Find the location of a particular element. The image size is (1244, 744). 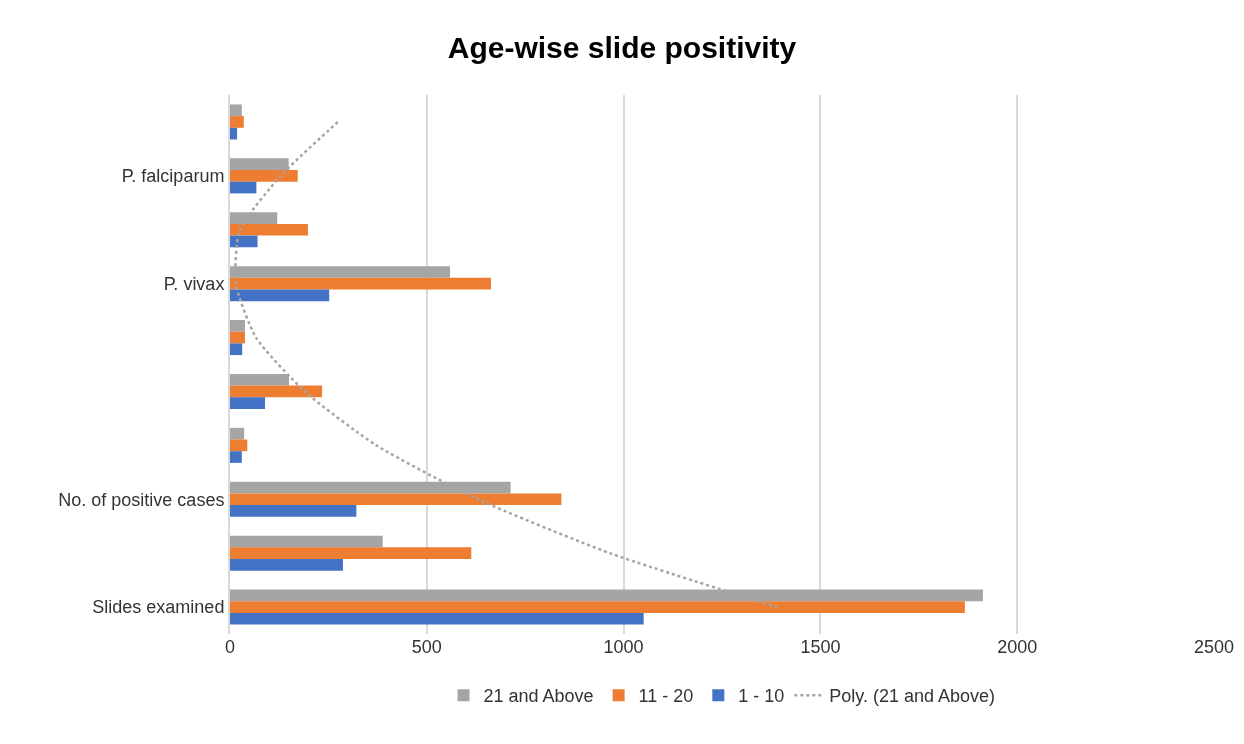

y-tick-label: Slides examined is located at coordinates (158, 607).